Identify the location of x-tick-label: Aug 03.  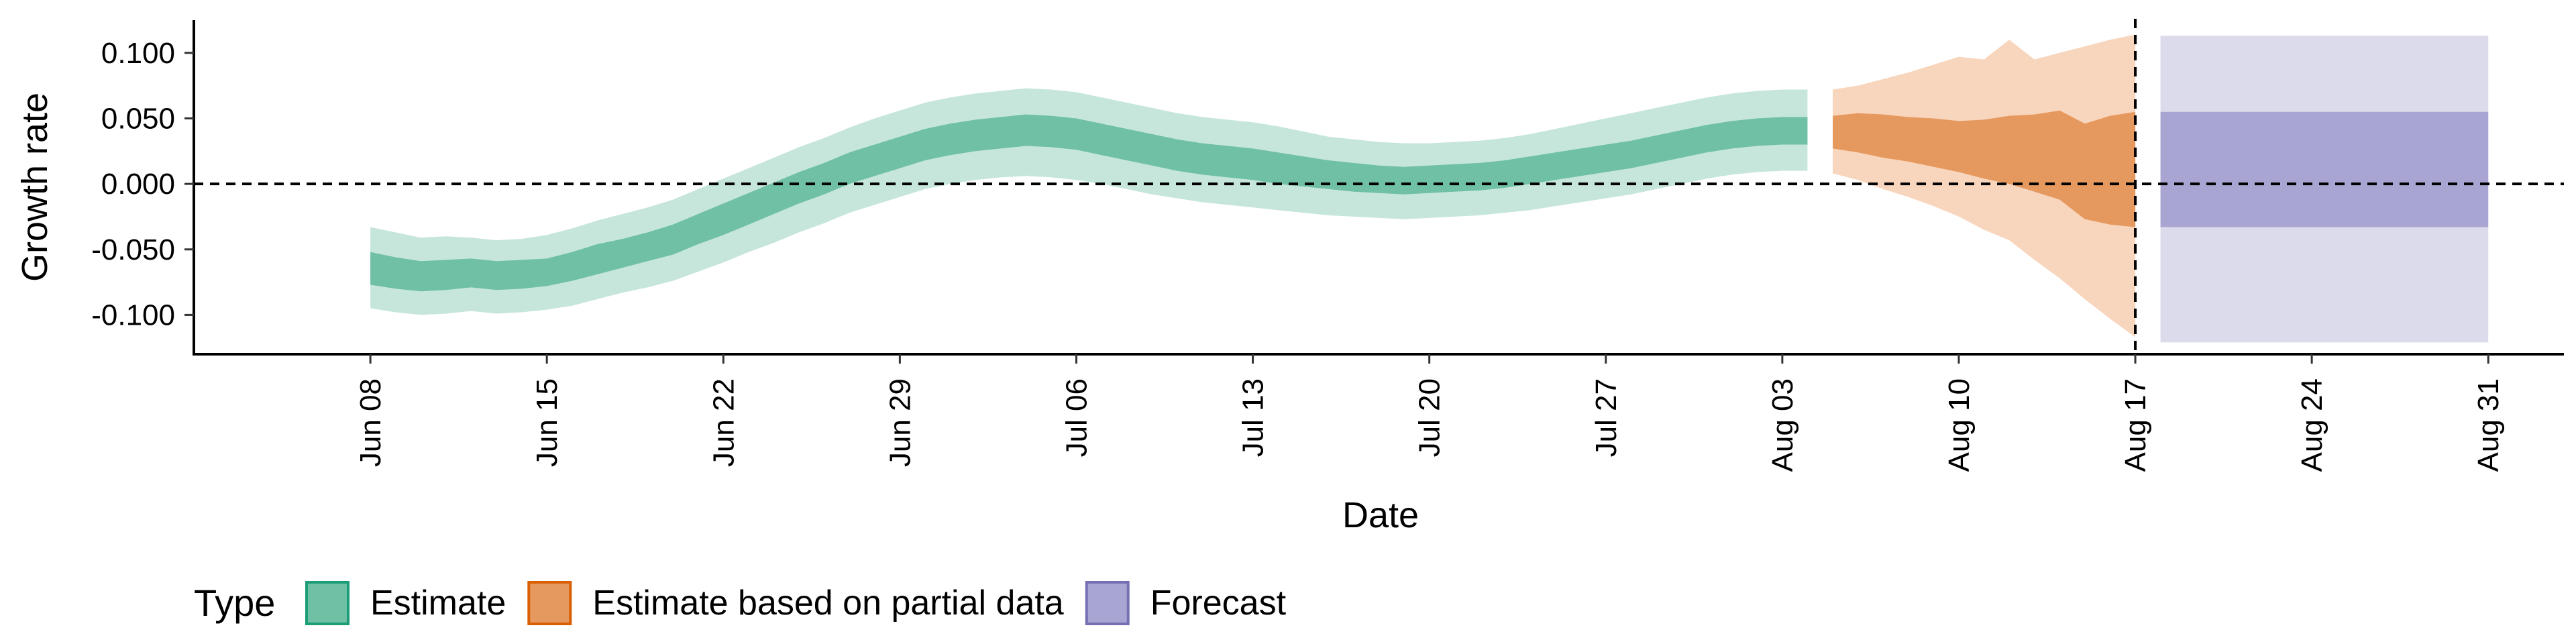
(1782, 425).